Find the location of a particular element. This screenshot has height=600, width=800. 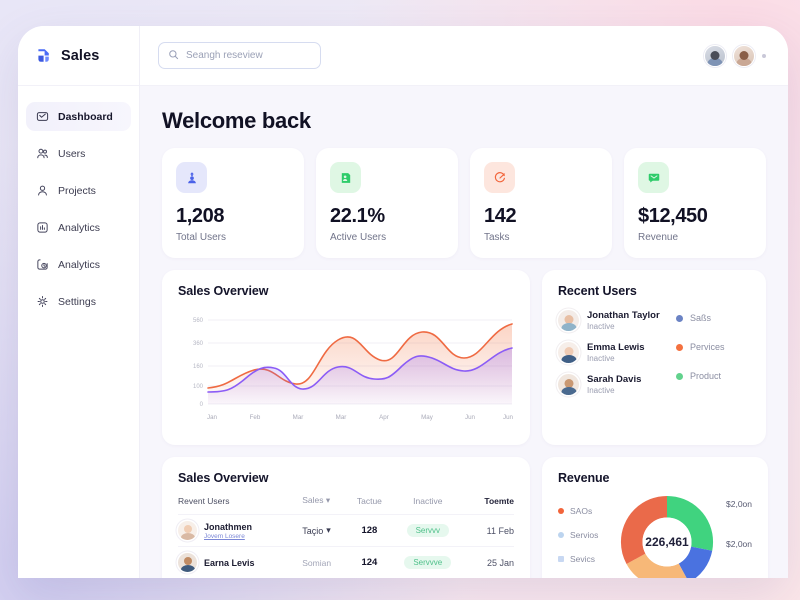

sidebar-item-analytics-1: Analytics is located at coordinates (78, 227).